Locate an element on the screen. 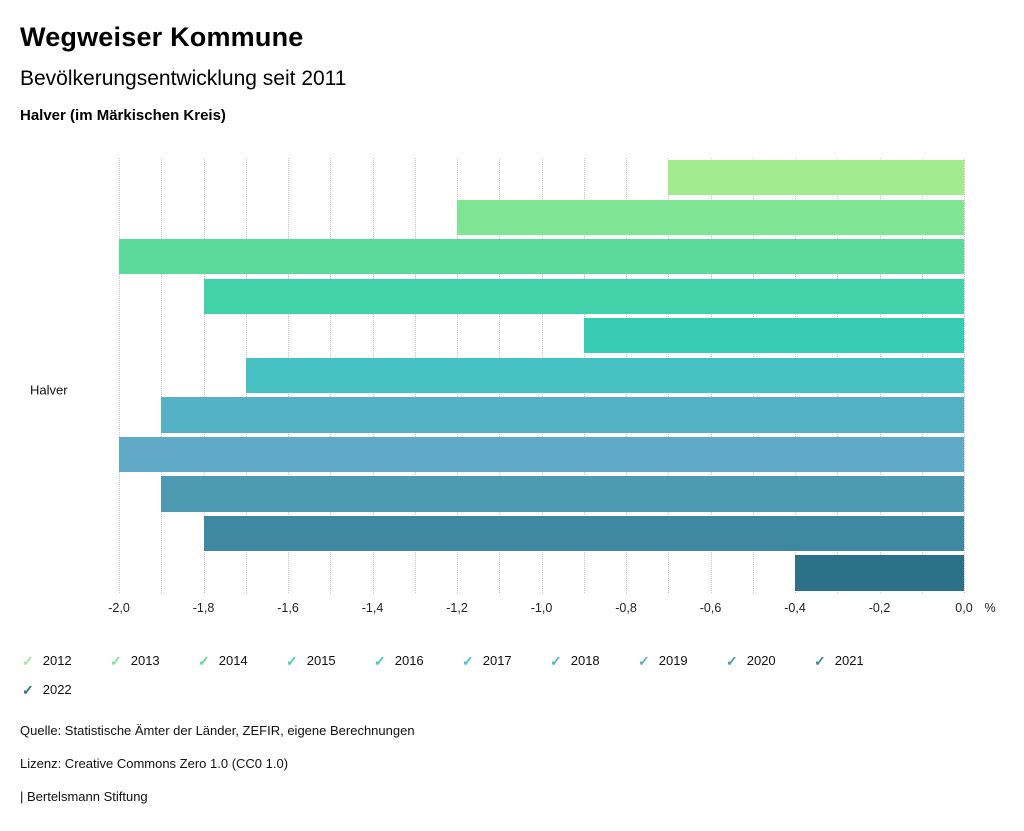 This screenshot has width=1024, height=831. legend-year-label: 2019 is located at coordinates (673, 660).